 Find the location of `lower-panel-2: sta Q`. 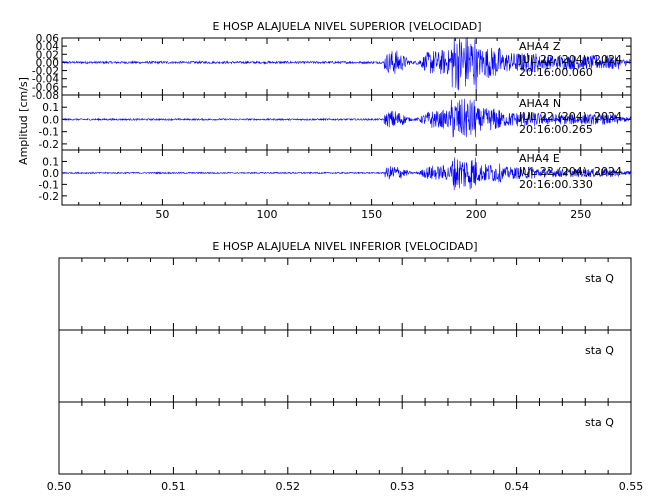

lower-panel-2: sta Q is located at coordinates (345, 438).